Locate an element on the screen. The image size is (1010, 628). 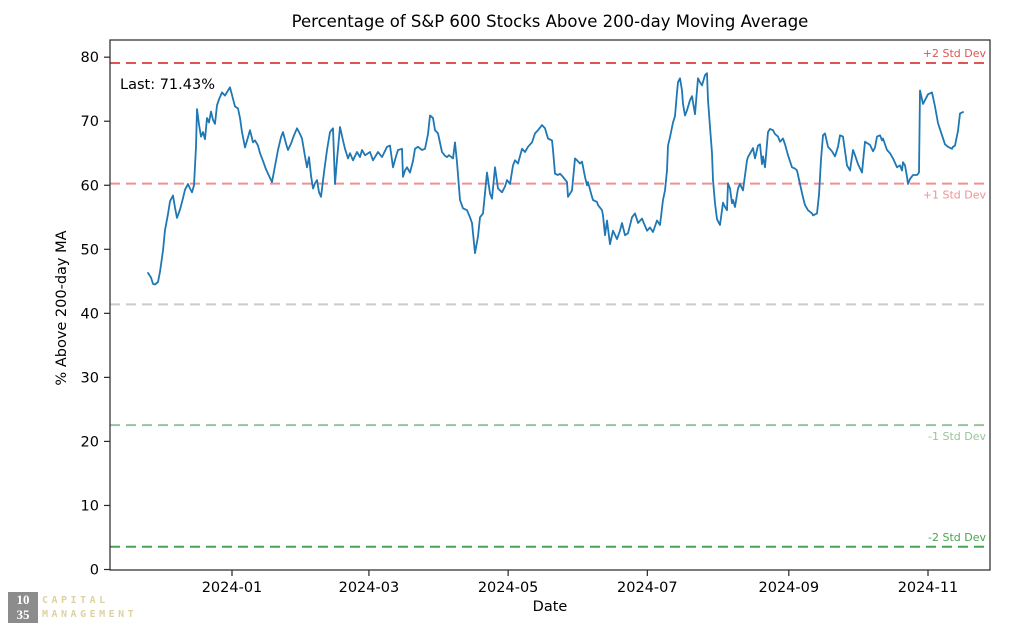
x-tick-label: 2024-07 is located at coordinates (647, 588).